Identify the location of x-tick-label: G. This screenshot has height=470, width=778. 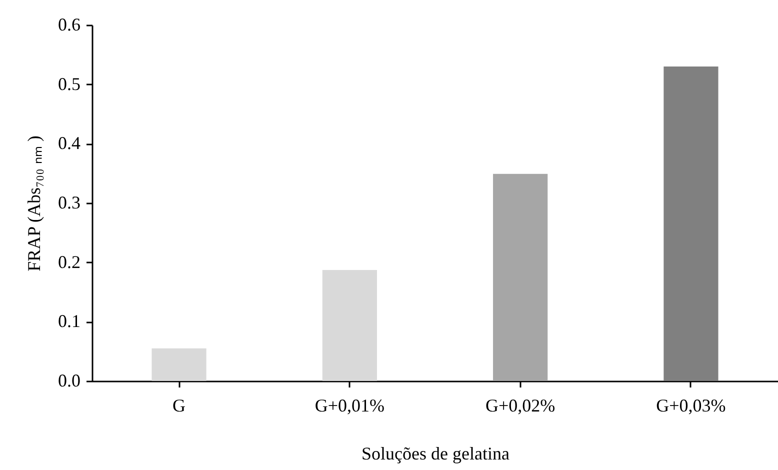
(179, 406).